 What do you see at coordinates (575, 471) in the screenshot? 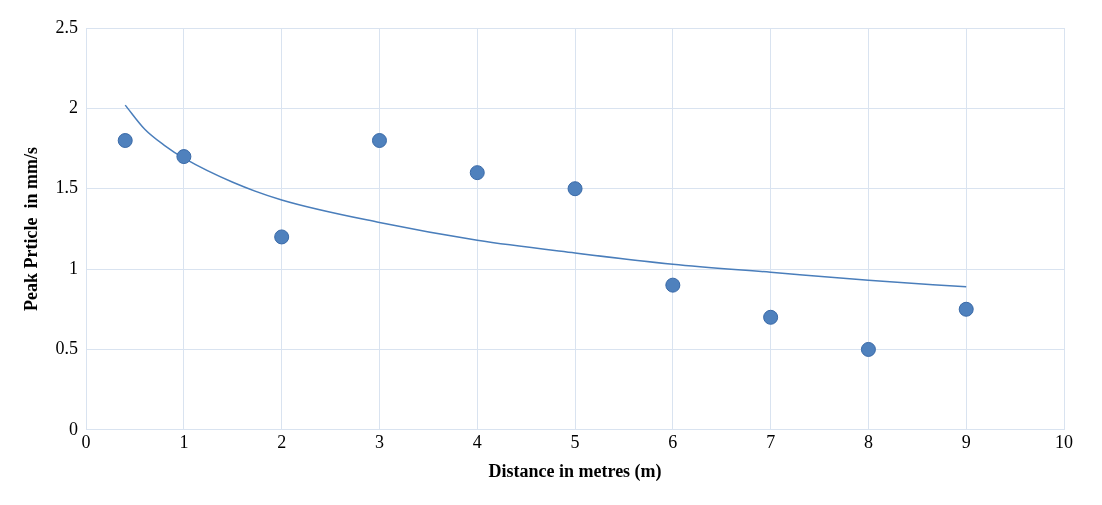
I see `x-axis-title: Distance in metres (m)` at bounding box center [575, 471].